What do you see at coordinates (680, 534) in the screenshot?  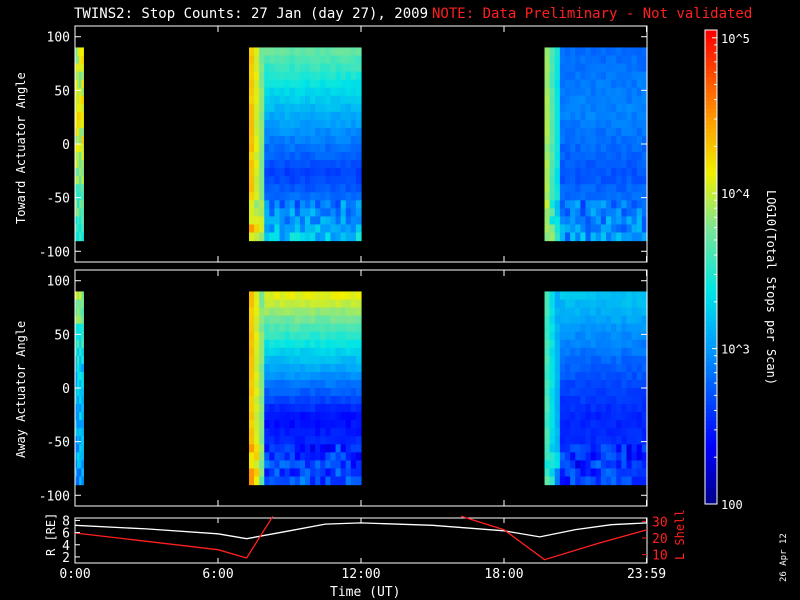 I see `panel3-ylabel-right: L Shell` at bounding box center [680, 534].